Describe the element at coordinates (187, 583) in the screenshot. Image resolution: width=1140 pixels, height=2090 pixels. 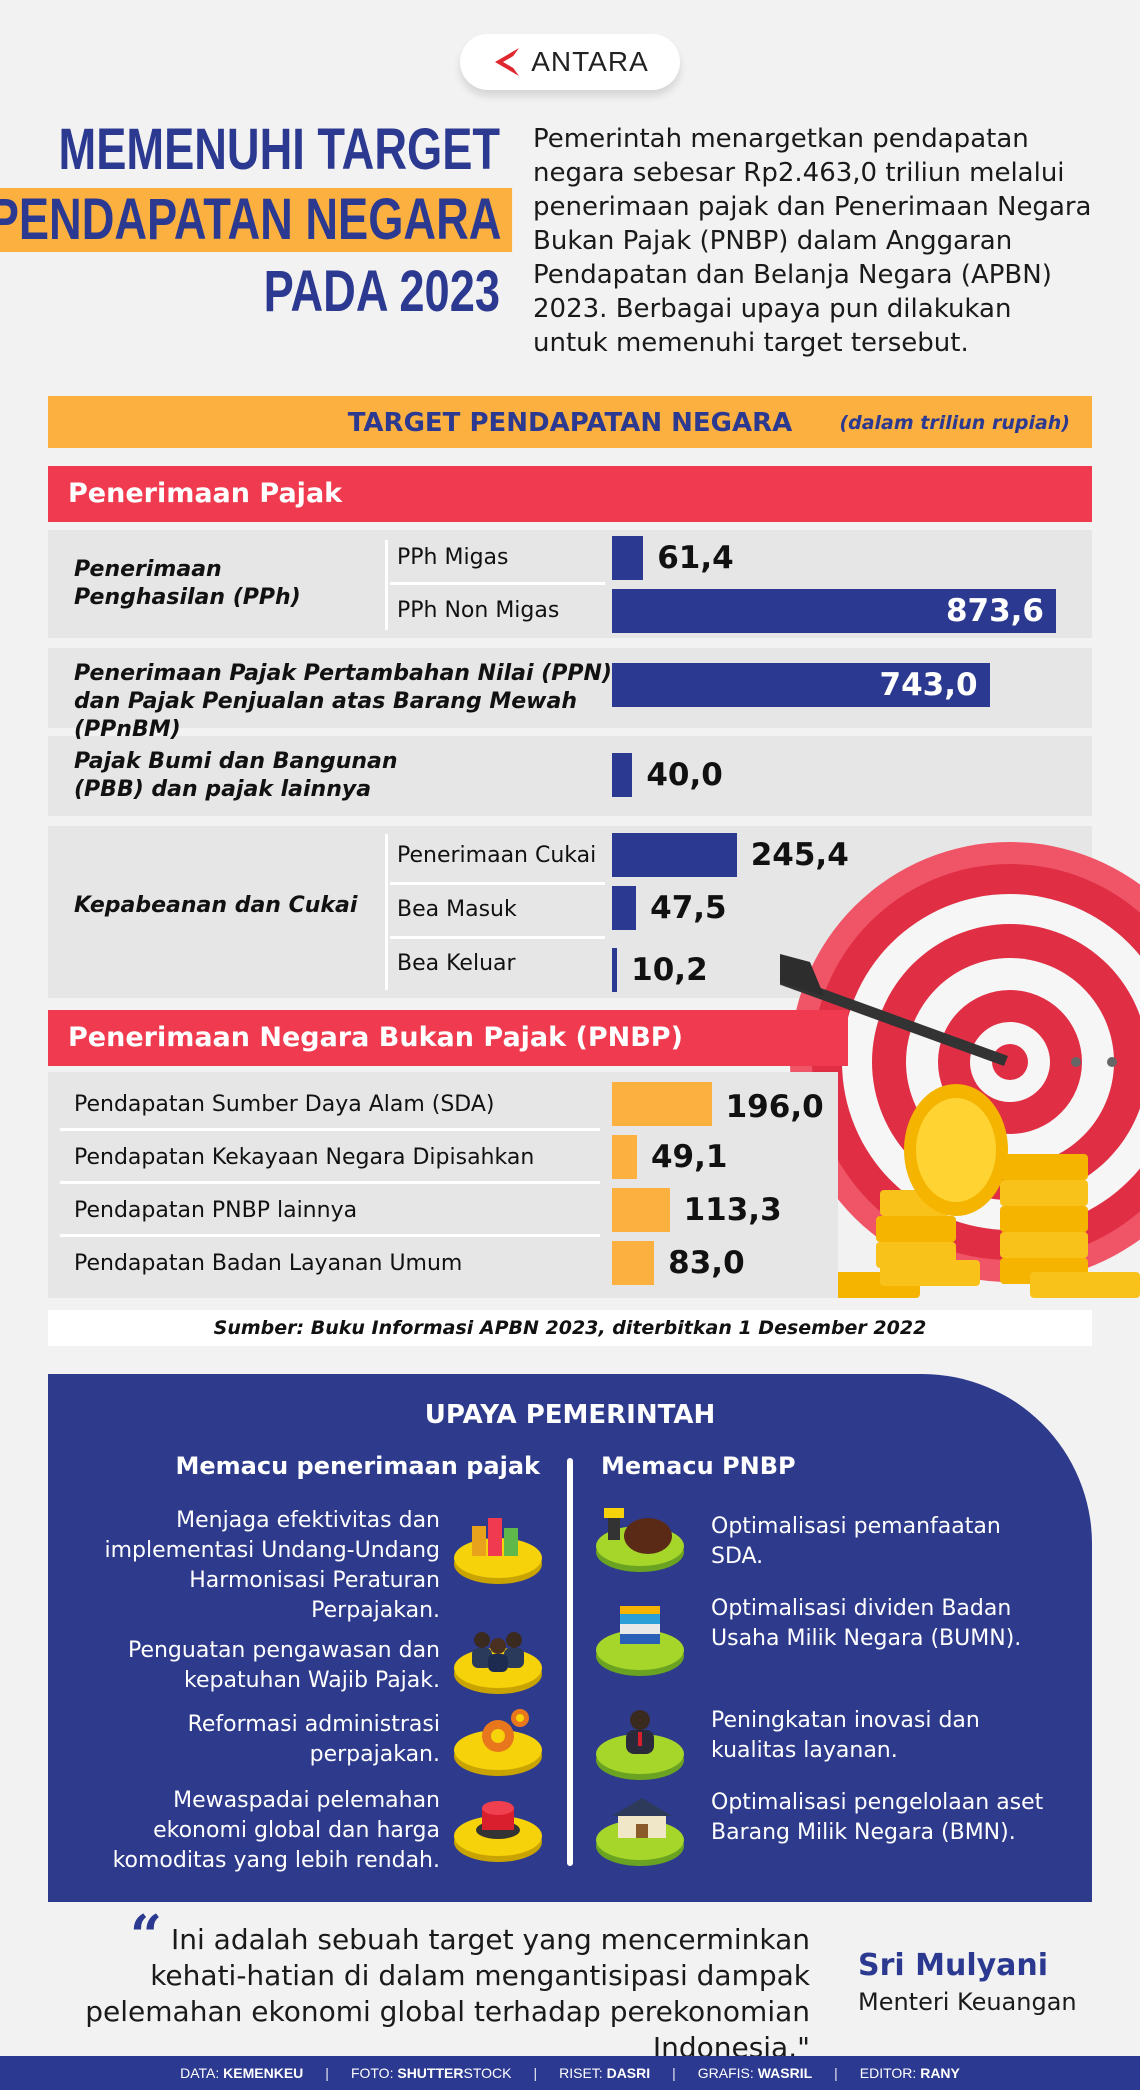
I see `category-pph: Penerimaan Penghasilan (PPh)` at that location.